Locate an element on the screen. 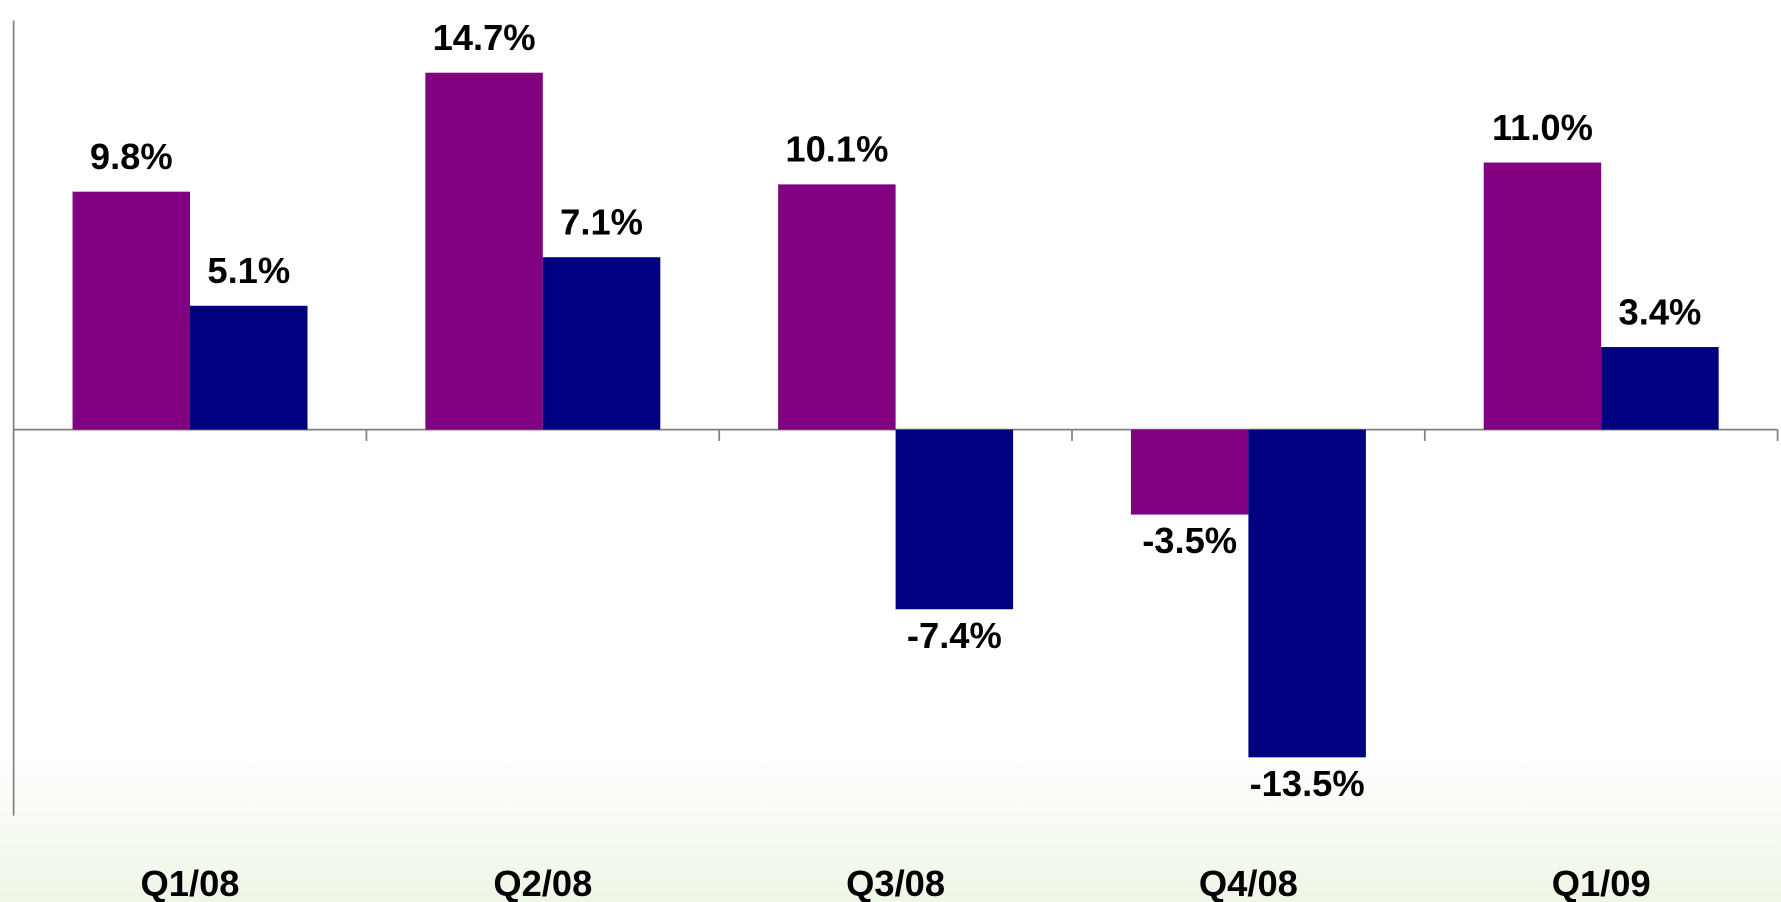  x-tick-label: Q1/09 is located at coordinates (1601, 882).